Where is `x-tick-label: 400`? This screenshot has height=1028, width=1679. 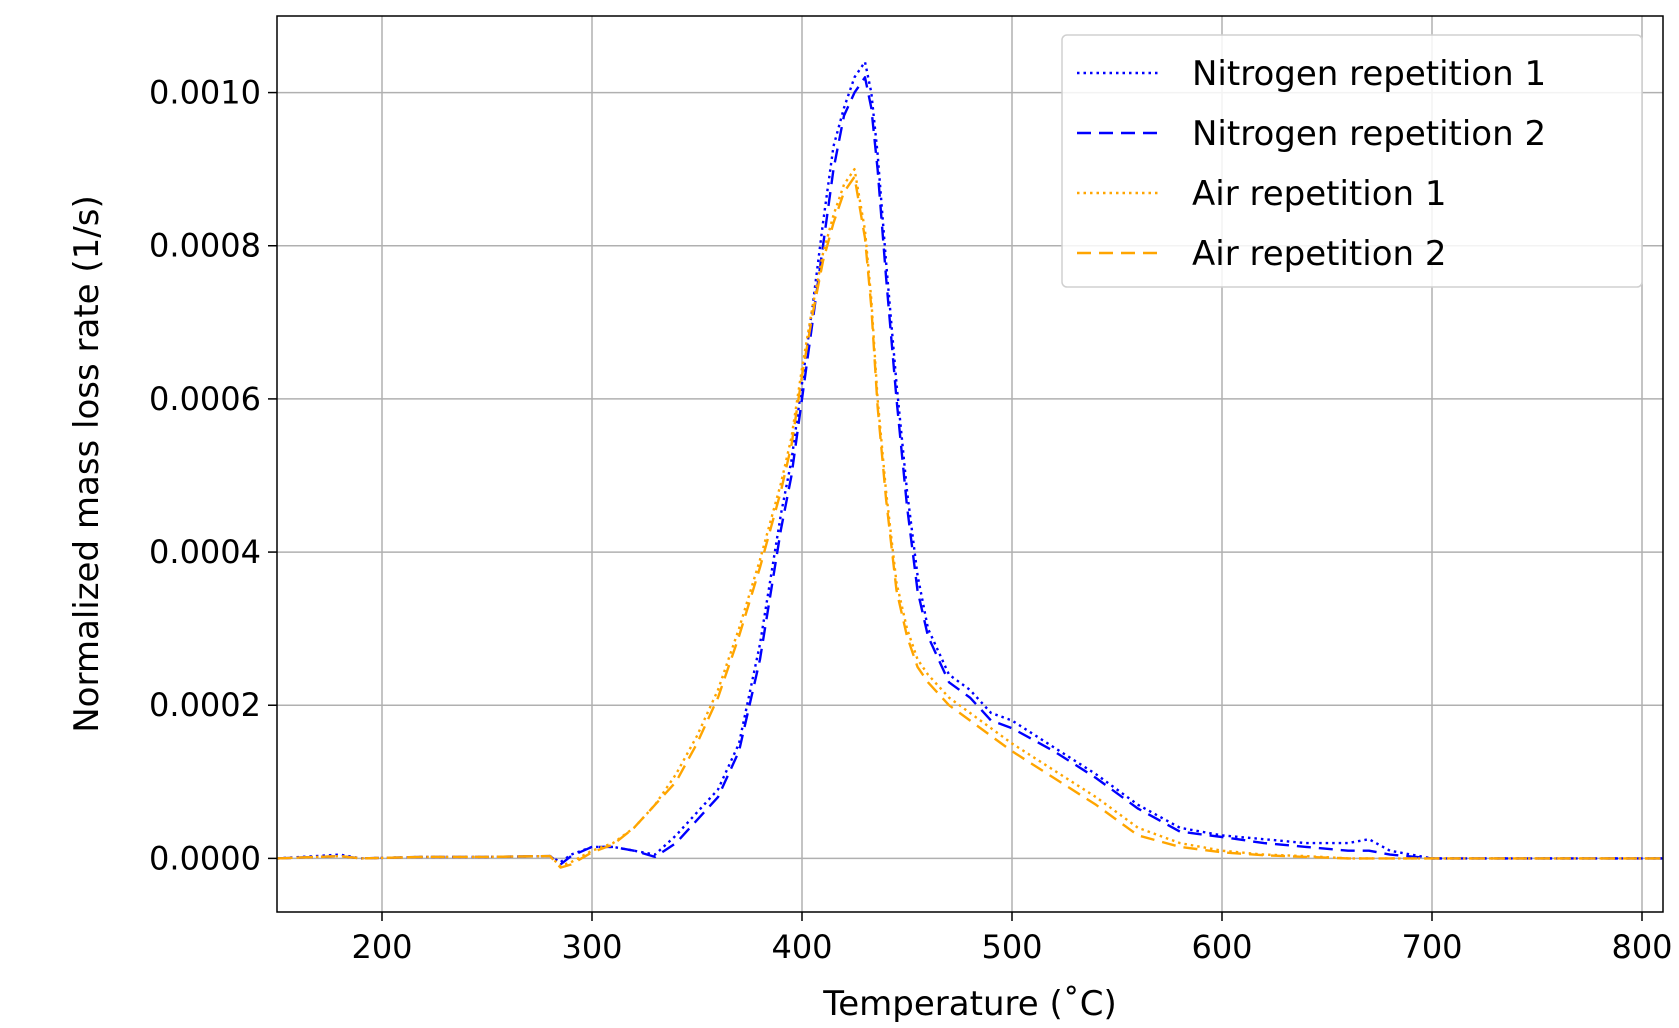
x-tick-label: 400 is located at coordinates (801, 947).